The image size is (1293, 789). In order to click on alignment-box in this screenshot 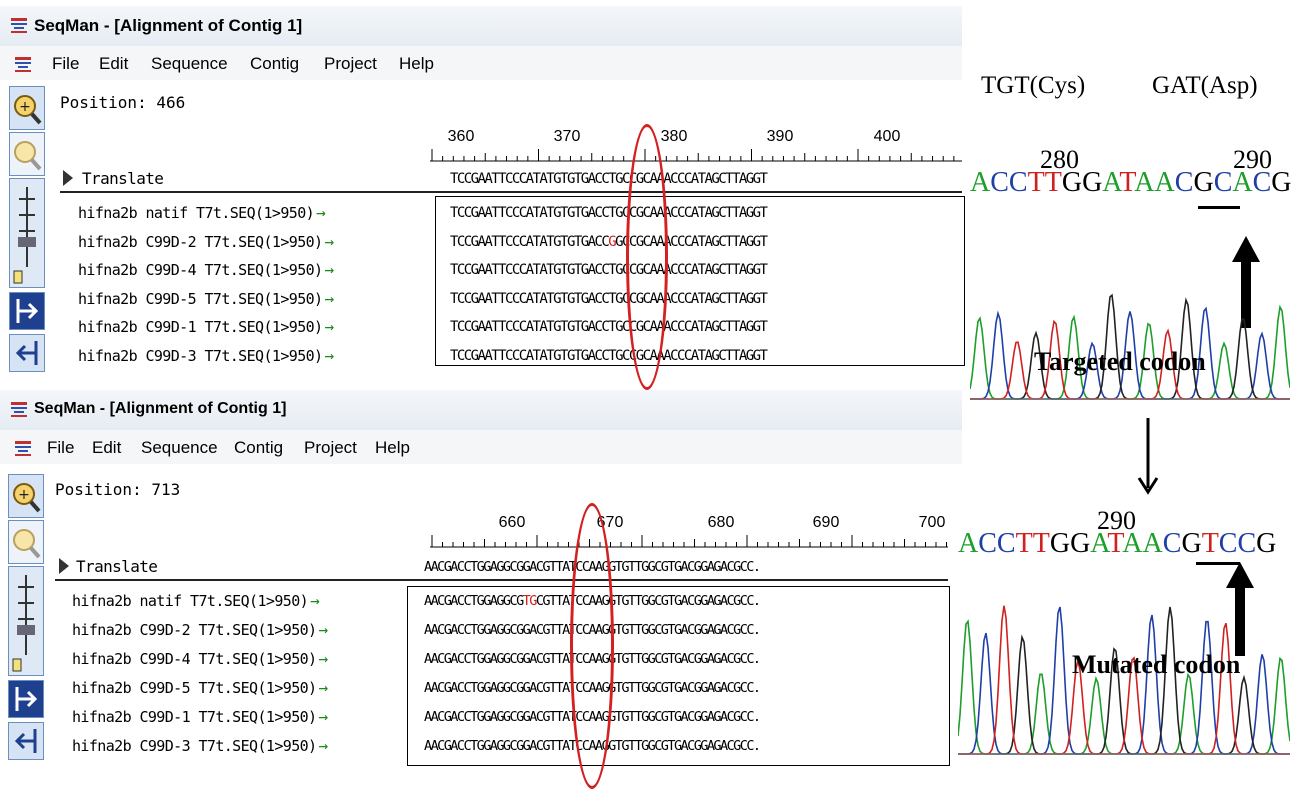, I will do `click(700, 281)`.